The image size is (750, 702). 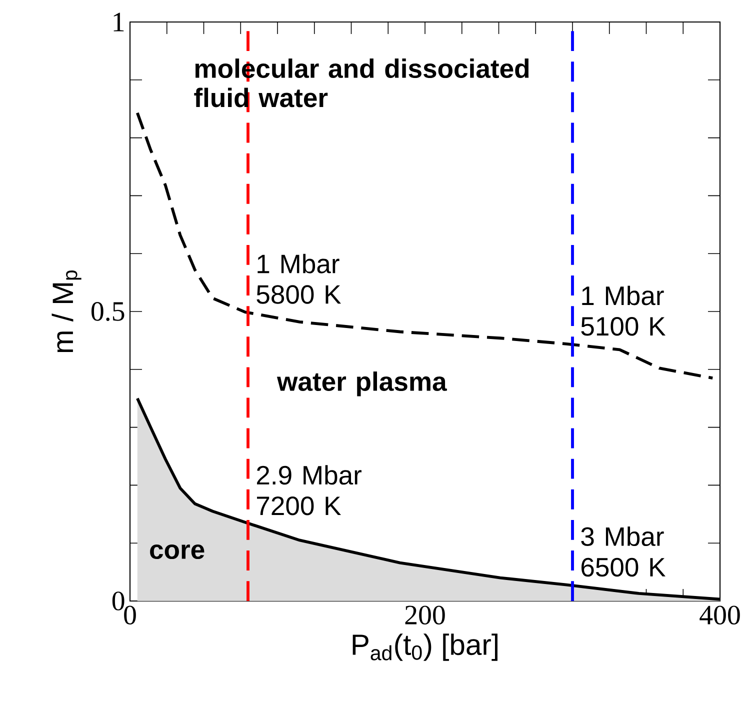 I want to click on annotation: water plasma, so click(x=361, y=383).